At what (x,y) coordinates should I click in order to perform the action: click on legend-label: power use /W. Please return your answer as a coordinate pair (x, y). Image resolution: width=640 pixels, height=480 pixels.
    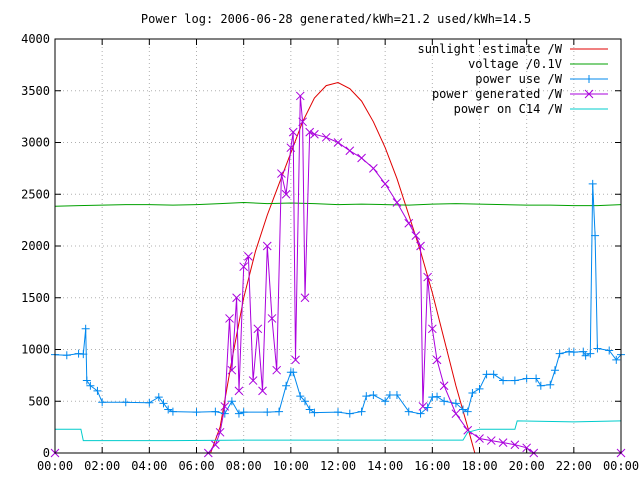
    Looking at the image, I should click on (518, 79).